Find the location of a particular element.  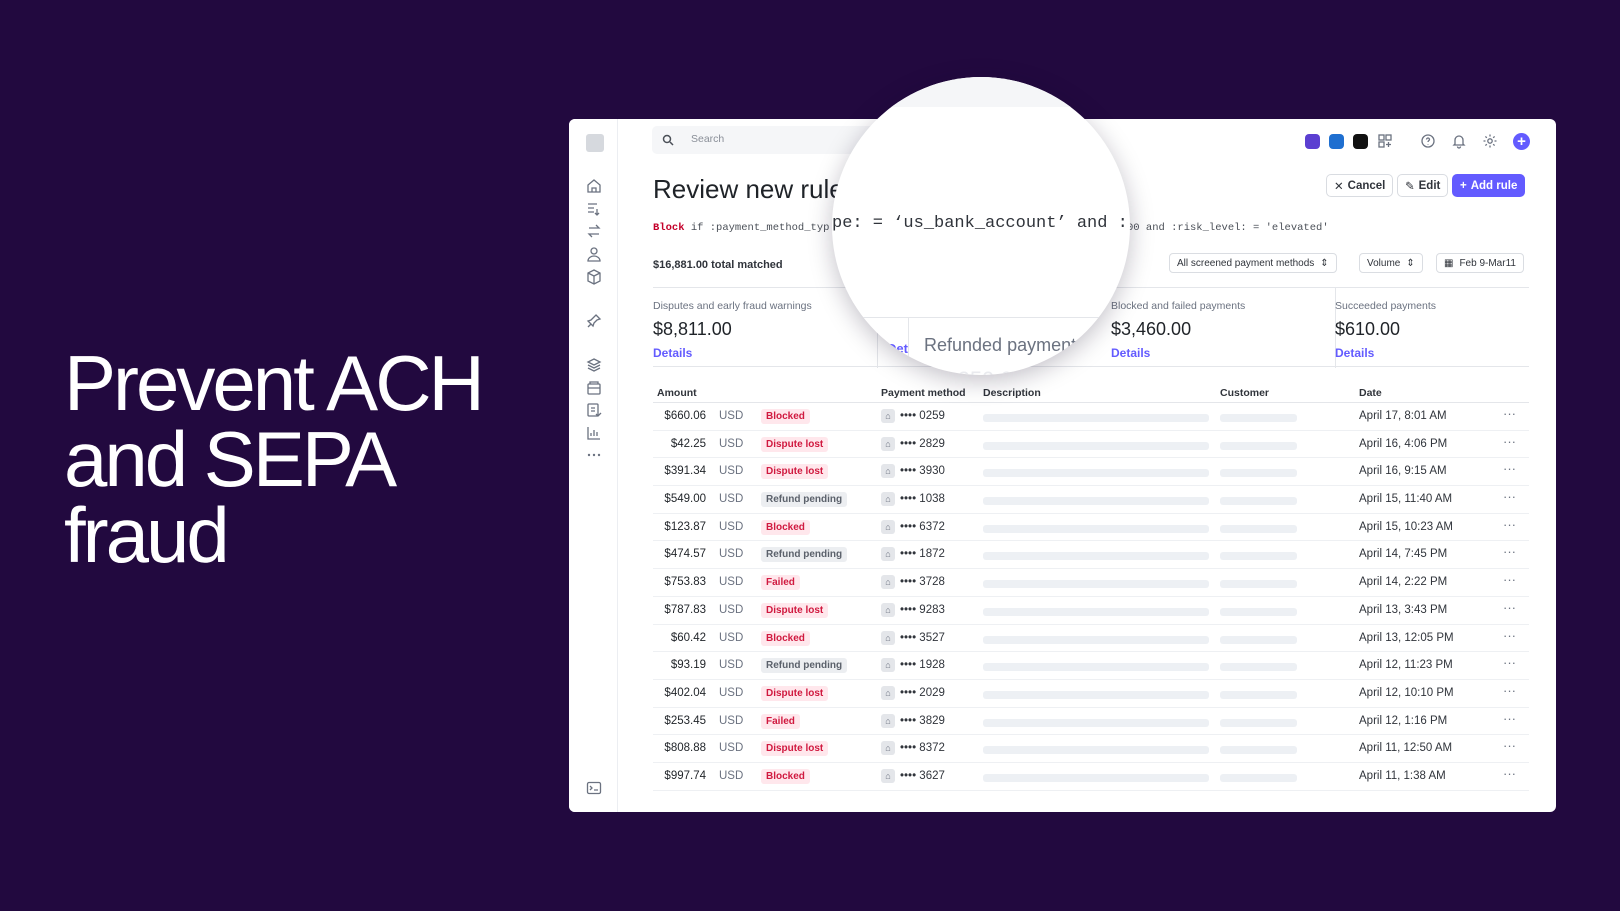

payment-method-cell: ⌂ •••• 2829 is located at coordinates (913, 443).